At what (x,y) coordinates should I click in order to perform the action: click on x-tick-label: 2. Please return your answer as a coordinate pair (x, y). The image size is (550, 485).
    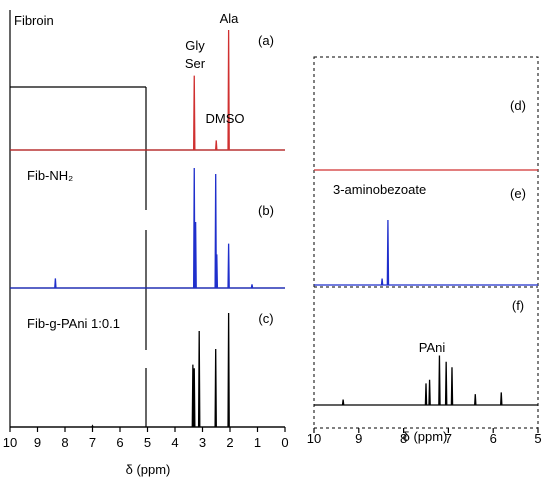
    Looking at the image, I should click on (229, 442).